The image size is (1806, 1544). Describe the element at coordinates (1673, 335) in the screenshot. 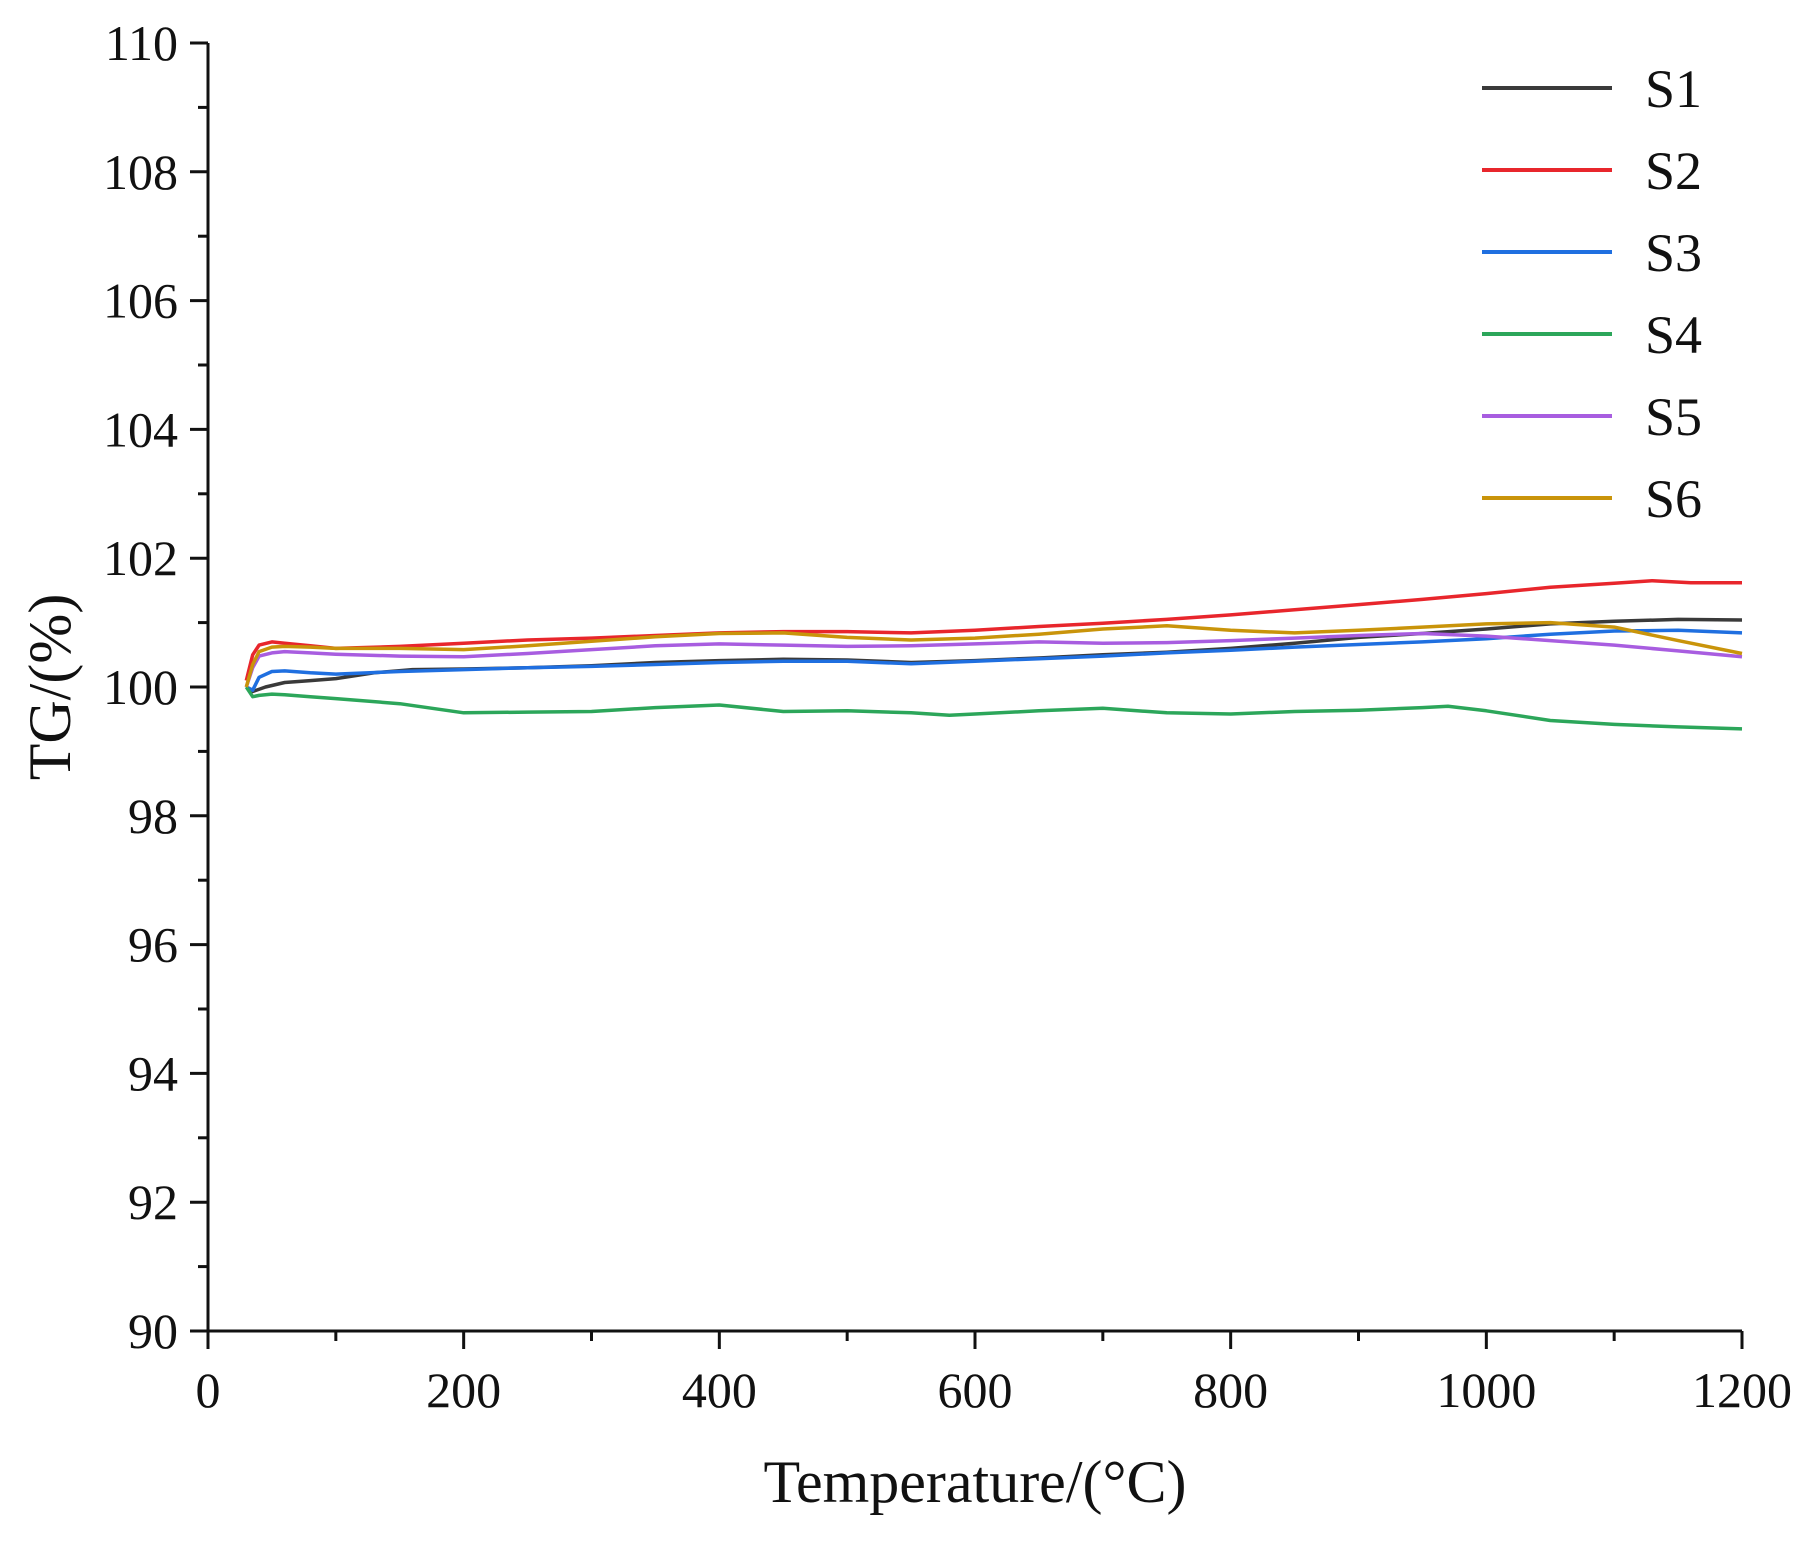

I see `legend-label-s4: S4` at that location.